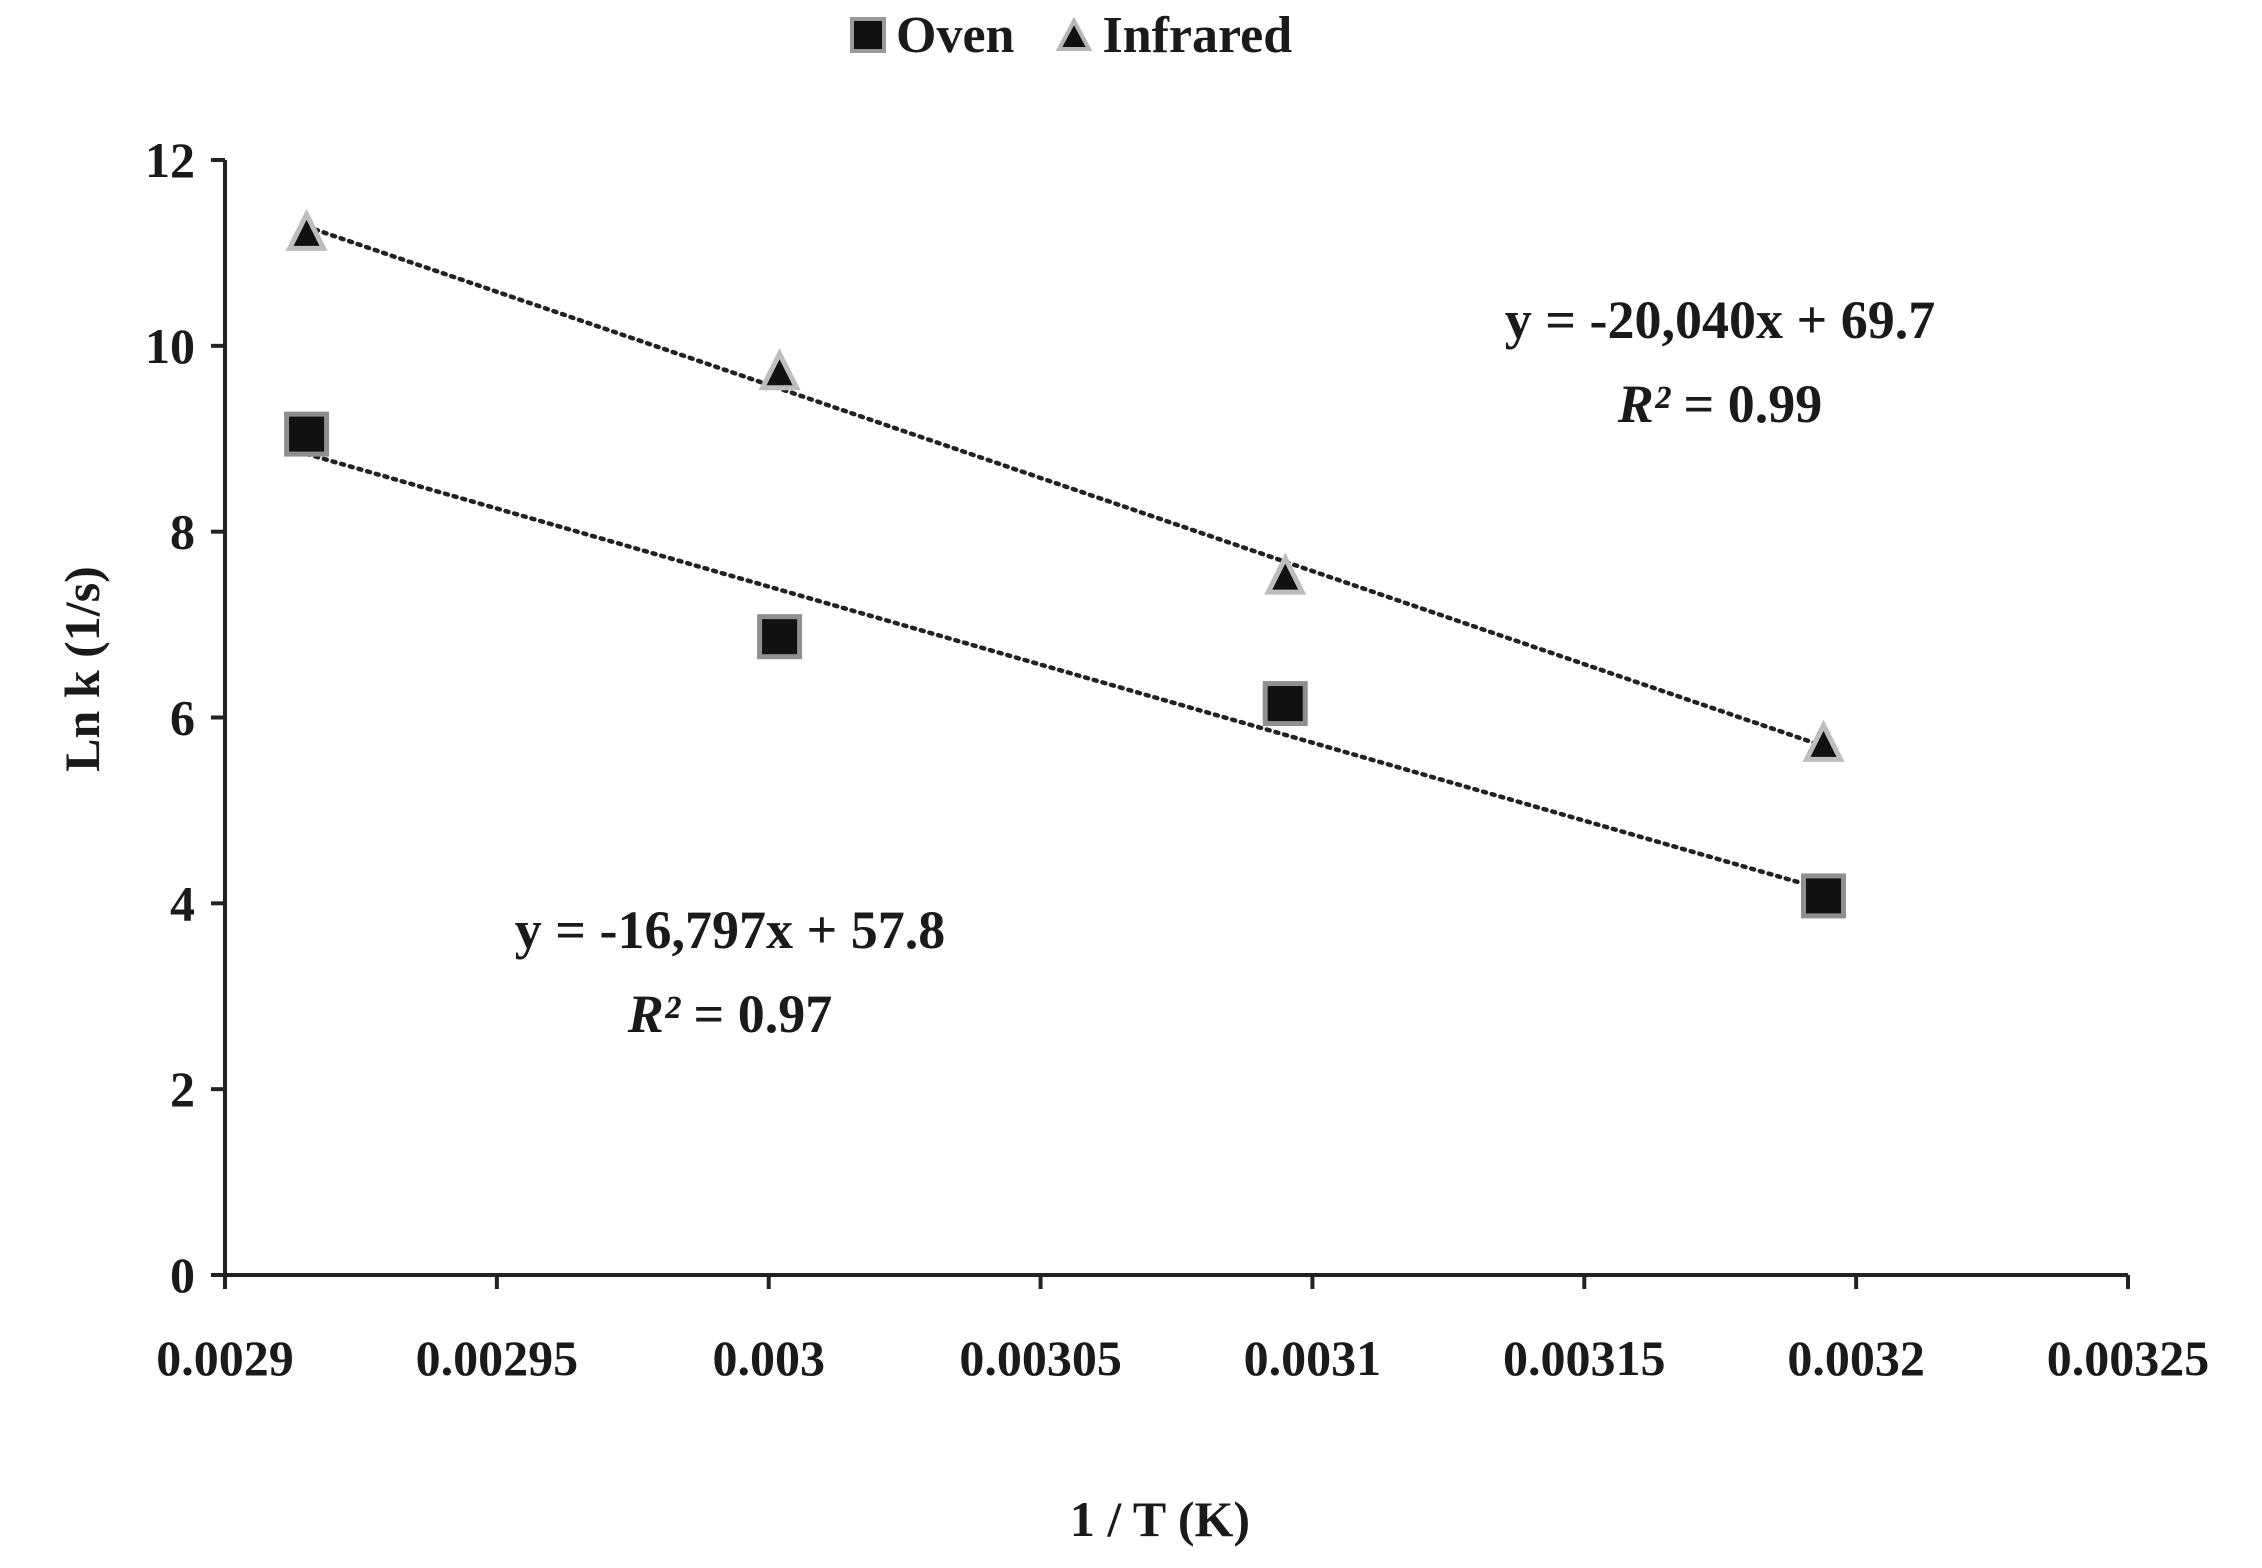 The height and width of the screenshot is (1568, 2262). What do you see at coordinates (170, 346) in the screenshot?
I see `y-tick-label: 10` at bounding box center [170, 346].